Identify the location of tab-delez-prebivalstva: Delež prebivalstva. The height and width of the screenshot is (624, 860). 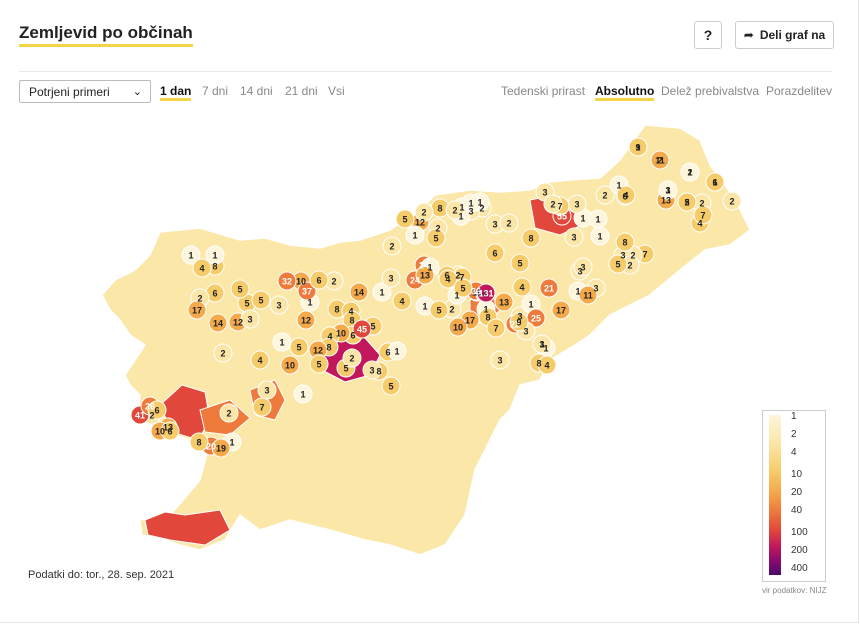
(710, 91).